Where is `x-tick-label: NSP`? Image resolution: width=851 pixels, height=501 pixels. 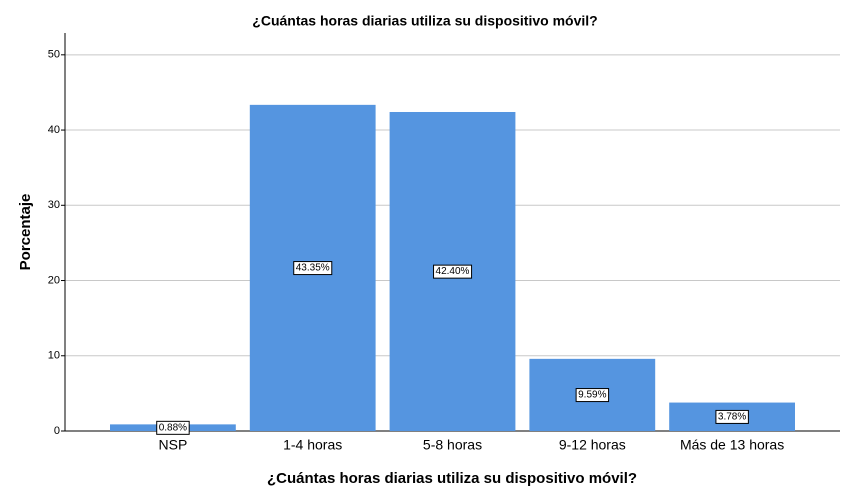
x-tick-label: NSP is located at coordinates (173, 445).